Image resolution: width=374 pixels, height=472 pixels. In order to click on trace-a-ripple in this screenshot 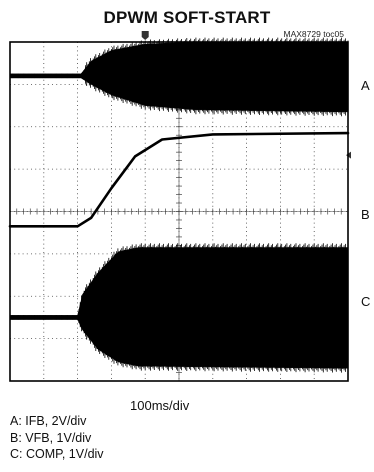, I will do `click(217, 77)`.